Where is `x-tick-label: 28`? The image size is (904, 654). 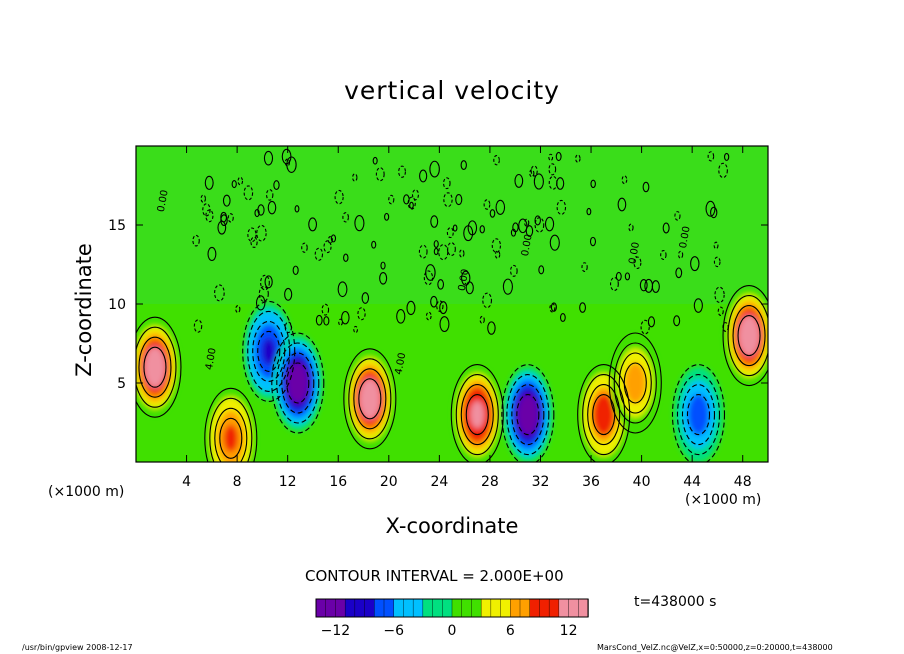 x-tick-label: 28 is located at coordinates (490, 482).